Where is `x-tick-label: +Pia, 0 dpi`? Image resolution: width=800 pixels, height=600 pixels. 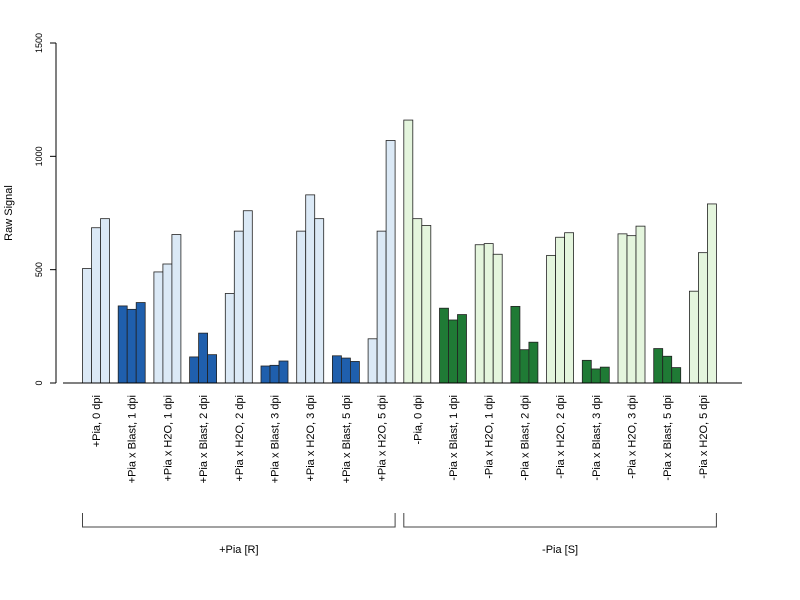
x-tick-label: +Pia, 0 dpi is located at coordinates (97, 421).